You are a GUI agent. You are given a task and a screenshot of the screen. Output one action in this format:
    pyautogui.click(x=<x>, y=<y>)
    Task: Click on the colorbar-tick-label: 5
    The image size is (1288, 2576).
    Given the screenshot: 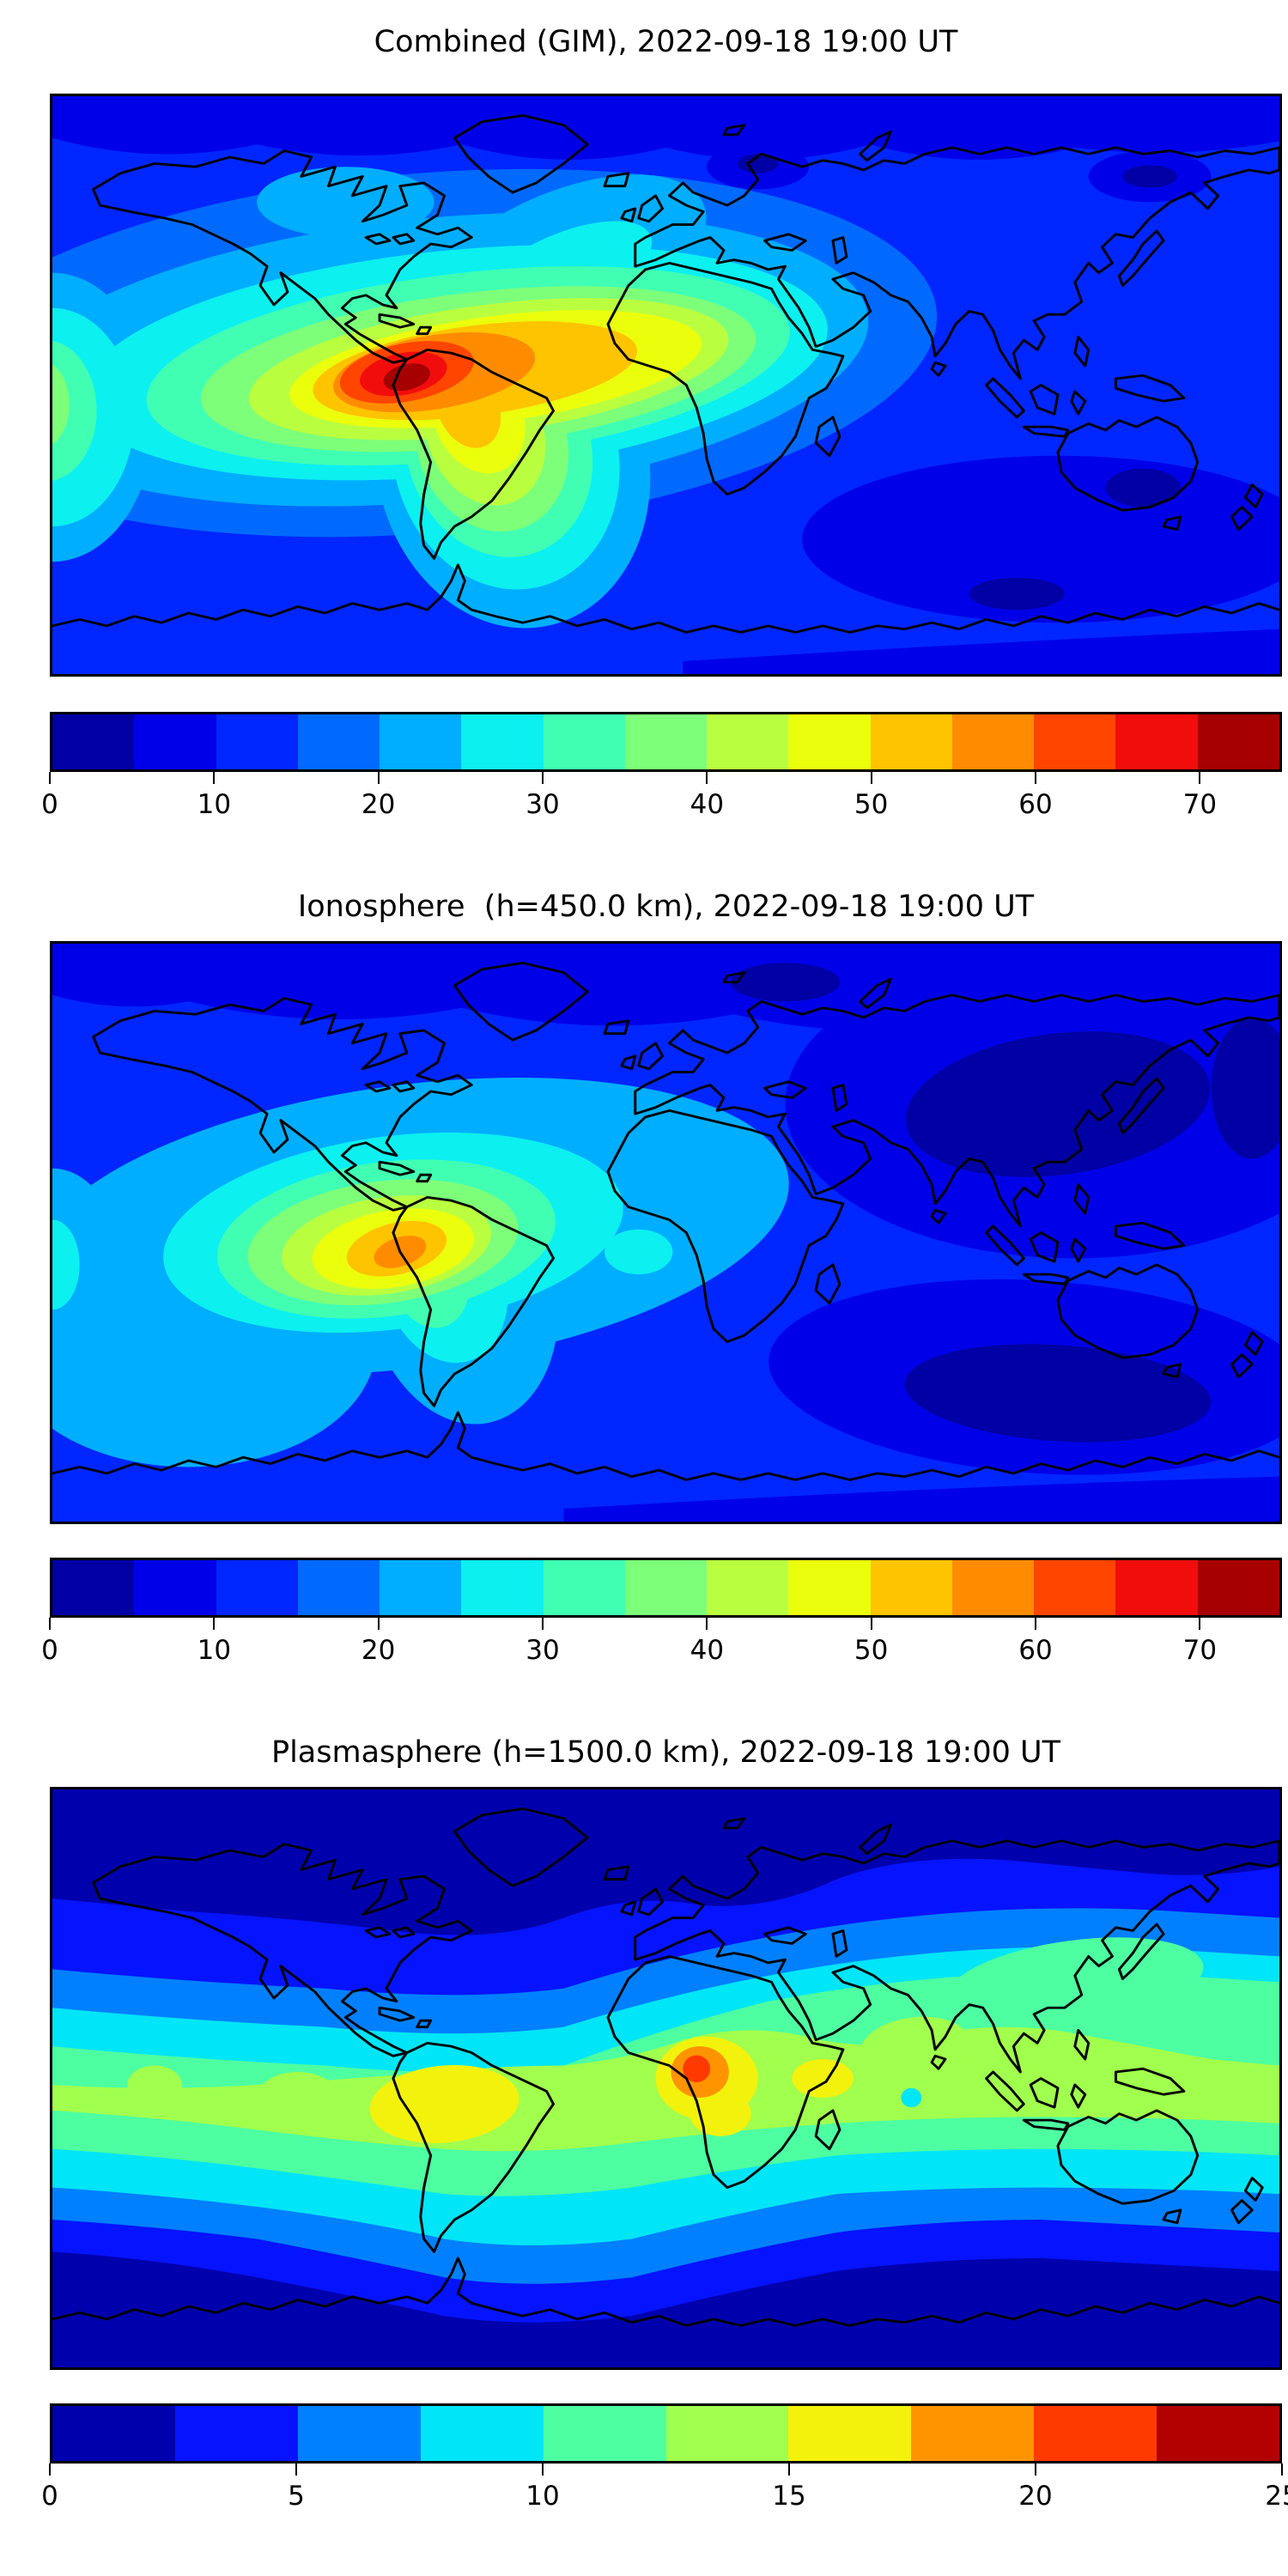 What is the action you would take?
    pyautogui.click(x=296, y=2496)
    